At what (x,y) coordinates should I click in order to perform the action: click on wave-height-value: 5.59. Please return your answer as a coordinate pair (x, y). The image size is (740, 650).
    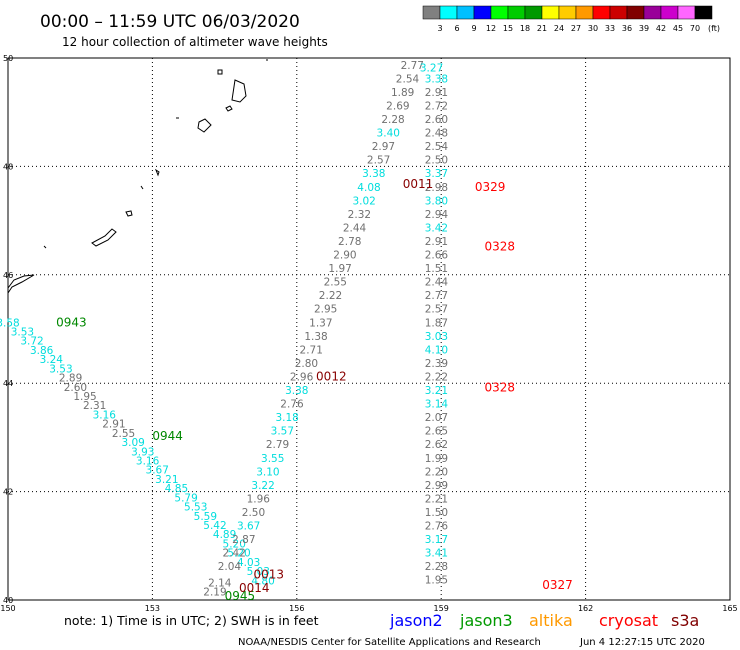
    Looking at the image, I should click on (205, 517).